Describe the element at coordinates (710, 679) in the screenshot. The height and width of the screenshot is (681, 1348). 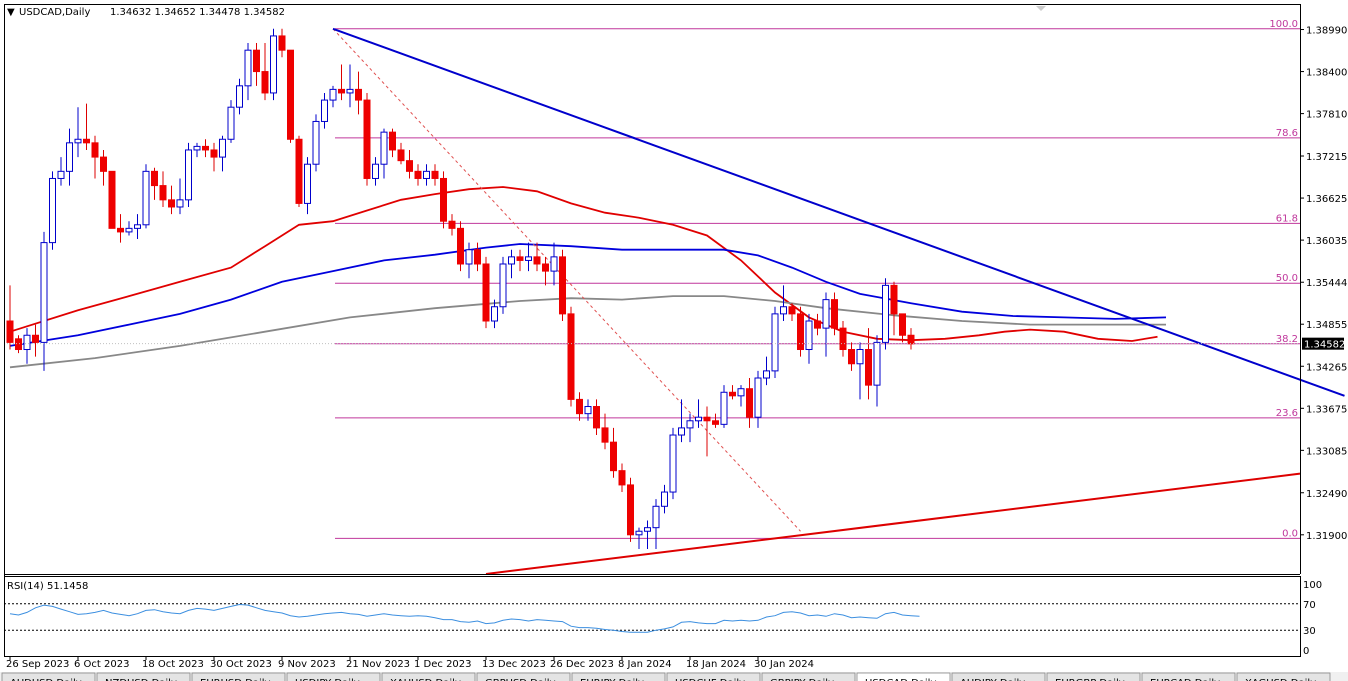
I see `symbol-tab-label: USDCHF,Daily` at that location.